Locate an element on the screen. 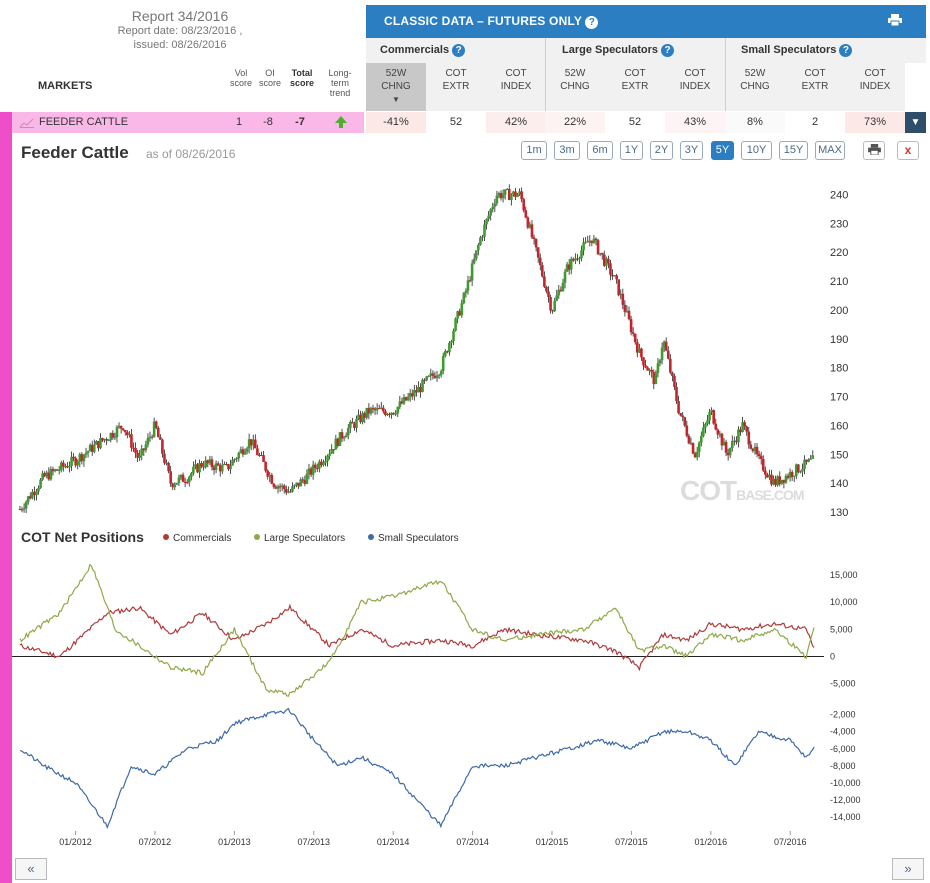 This screenshot has width=930, height=883. print-chart-button is located at coordinates (874, 150).